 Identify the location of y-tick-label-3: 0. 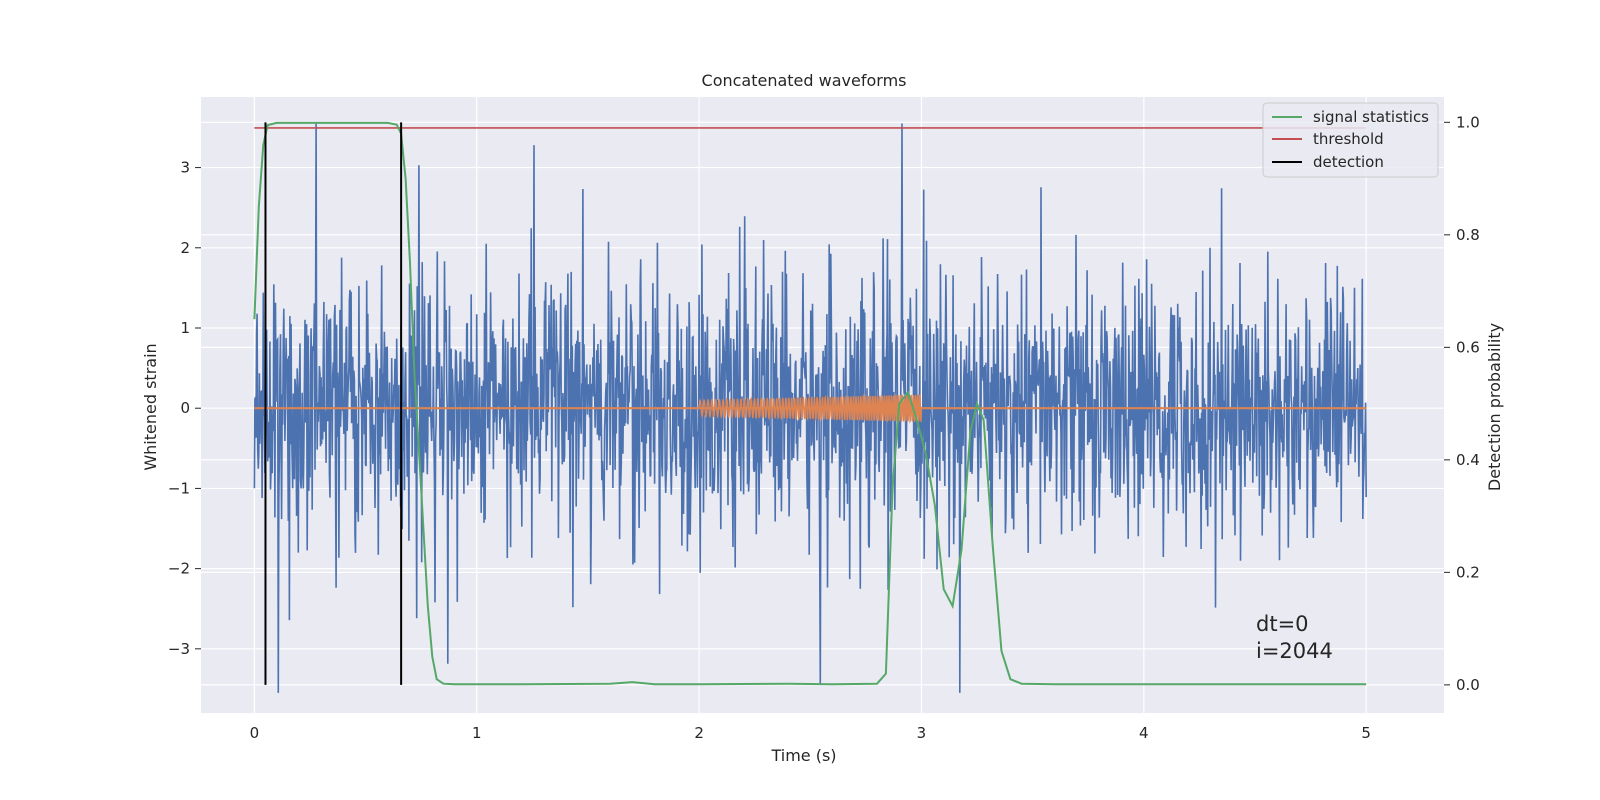
(185, 408).